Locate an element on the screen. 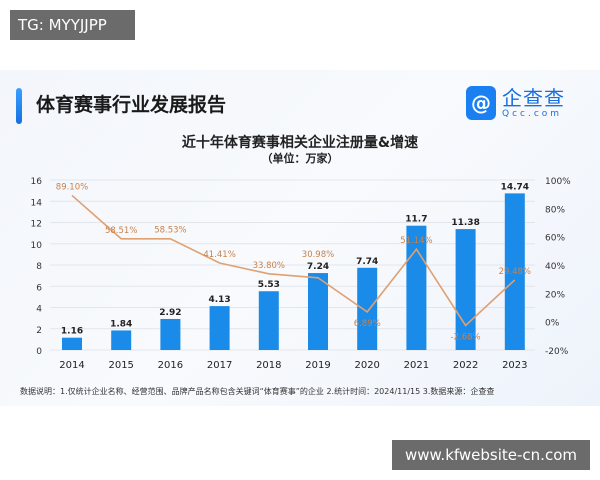 This screenshot has width=600, height=480. y-right-tick: -20% is located at coordinates (557, 352).